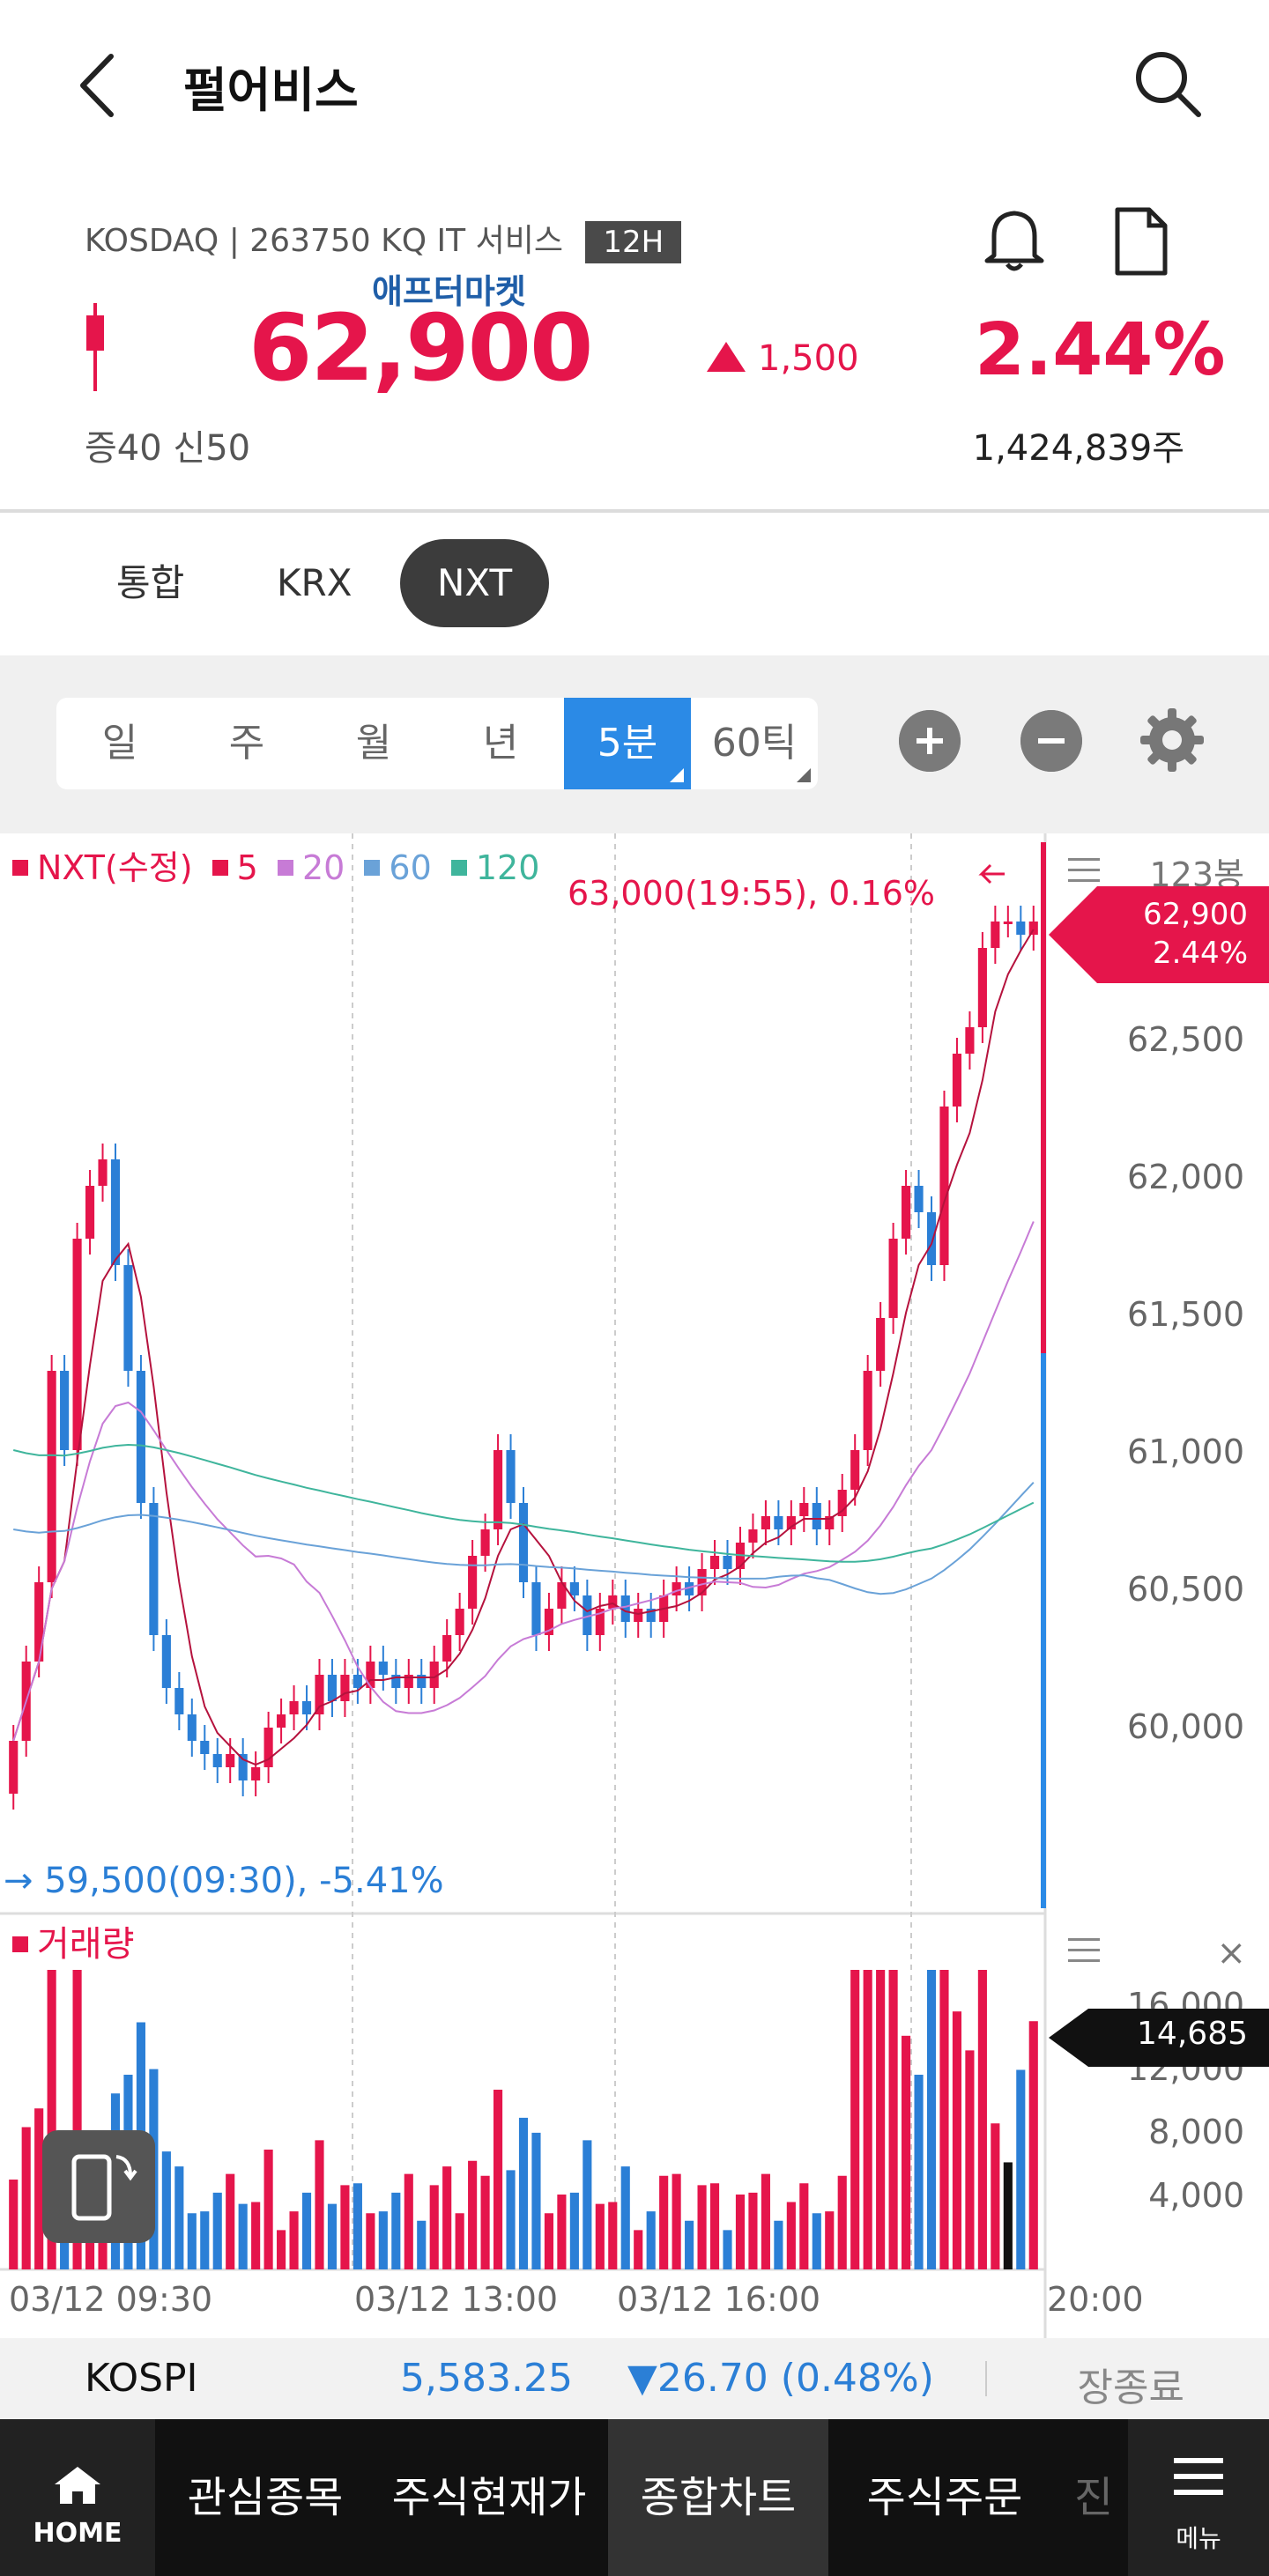 This screenshot has height=2576, width=1269. Describe the element at coordinates (1093, 2498) in the screenshot. I see `nav-more: 진` at that location.